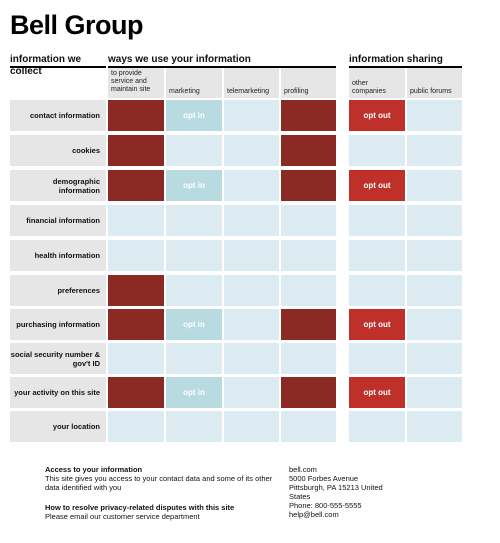 Image resolution: width=500 pixels, height=543 pixels. I want to click on row-label: cookies, so click(58, 150).